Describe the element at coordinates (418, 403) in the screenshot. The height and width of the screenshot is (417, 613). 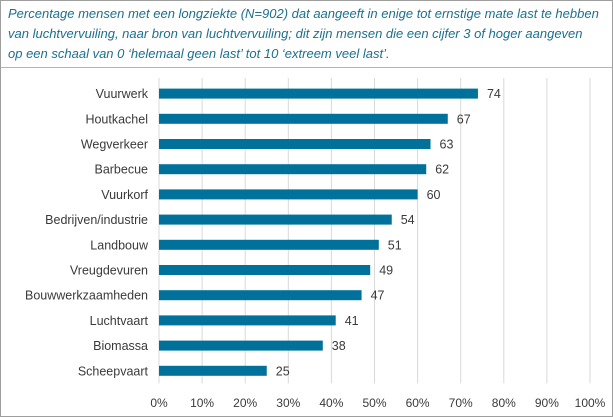
I see `x-tick-label: 60%` at that location.